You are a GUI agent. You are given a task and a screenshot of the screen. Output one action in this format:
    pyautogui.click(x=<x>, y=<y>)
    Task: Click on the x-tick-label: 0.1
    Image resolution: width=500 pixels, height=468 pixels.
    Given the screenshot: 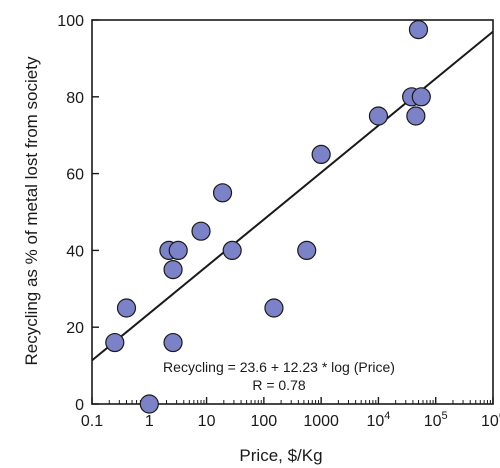 What is the action you would take?
    pyautogui.click(x=92, y=421)
    